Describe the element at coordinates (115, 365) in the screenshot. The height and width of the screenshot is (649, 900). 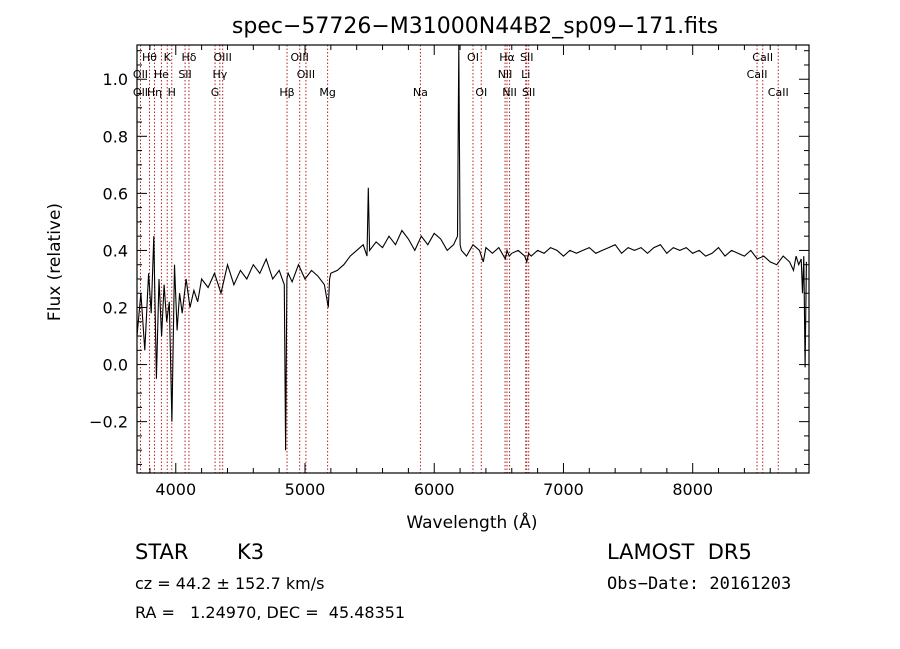
I see `y-tick-label: 0.0` at that location.